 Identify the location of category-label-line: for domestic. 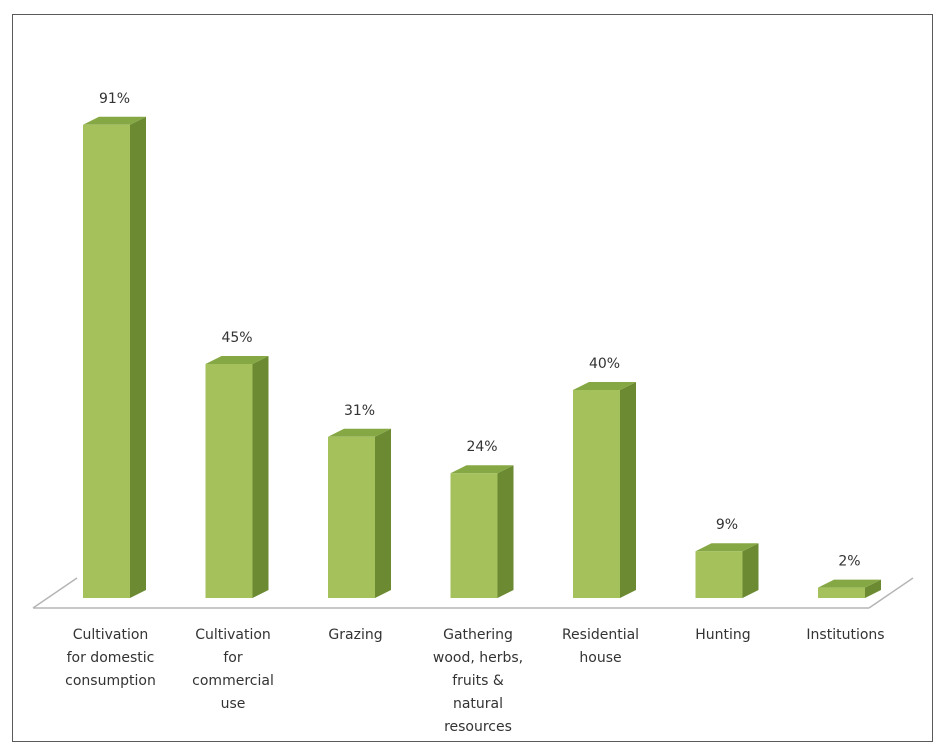
(111, 658).